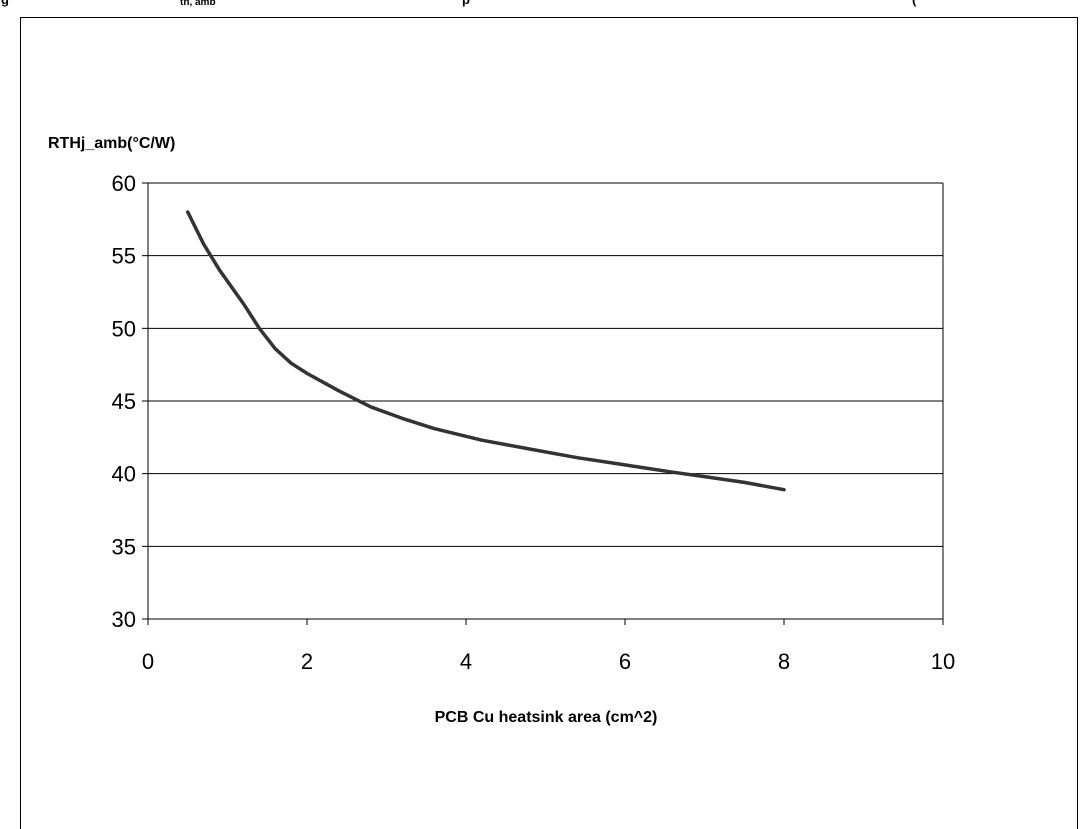 The width and height of the screenshot is (1080, 829). Describe the element at coordinates (124, 328) in the screenshot. I see `y-tick-label: 50` at that location.